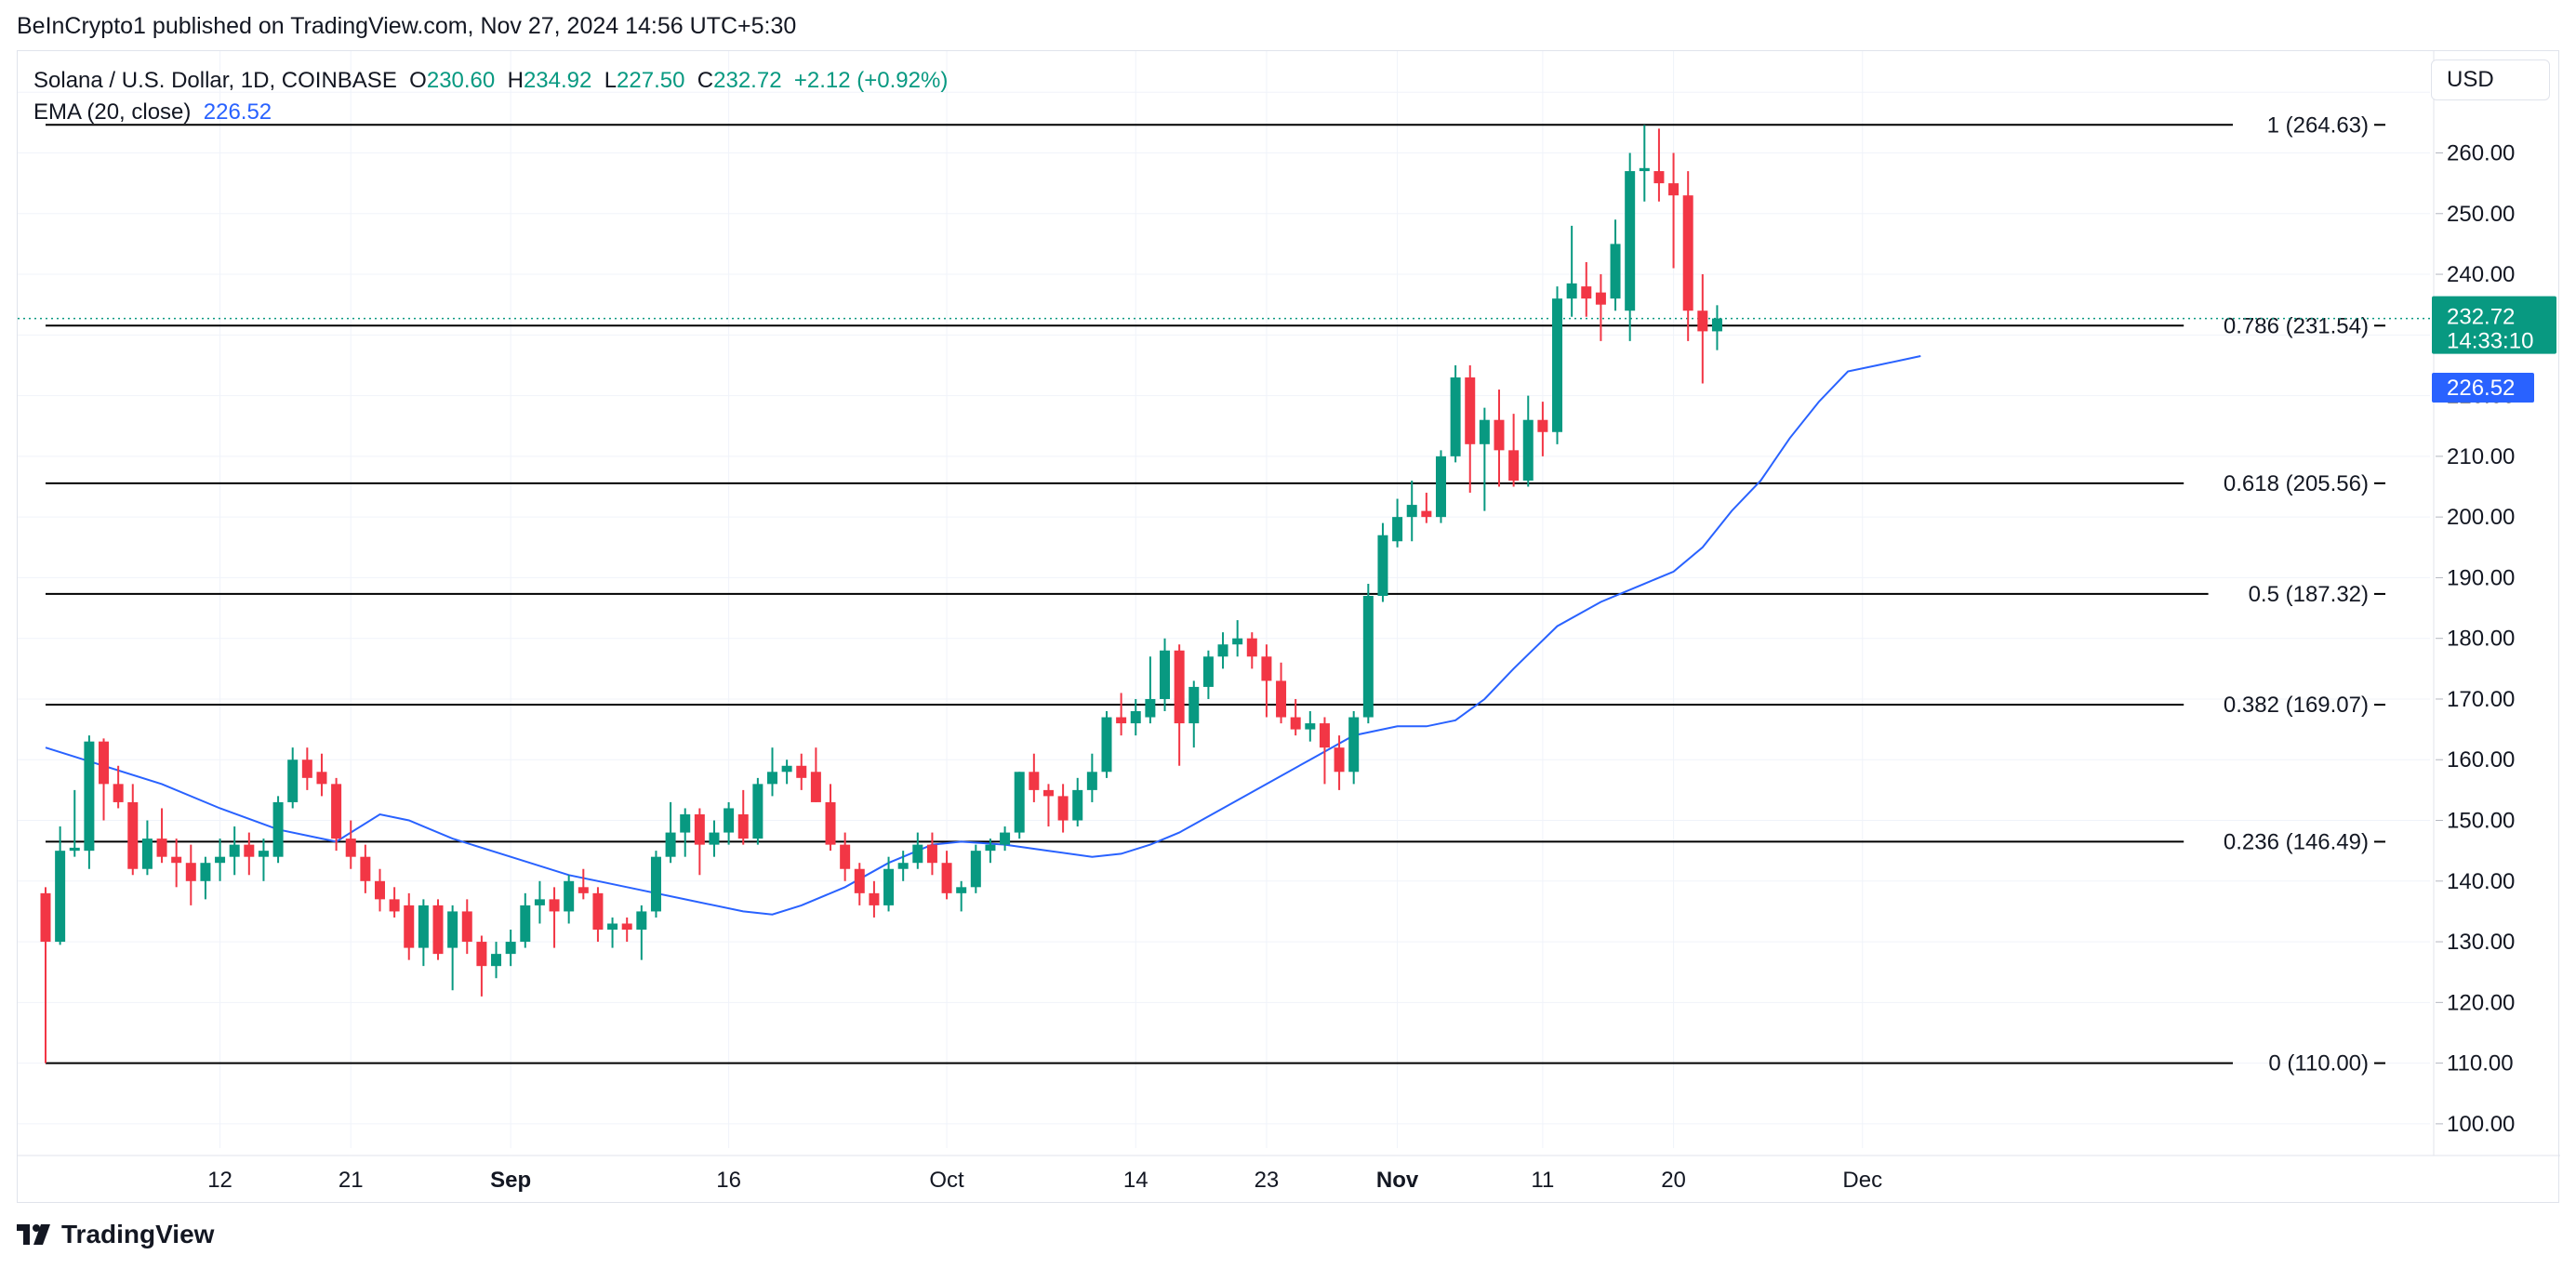 The image size is (2576, 1268). I want to click on currency-button: USD, so click(2490, 79).